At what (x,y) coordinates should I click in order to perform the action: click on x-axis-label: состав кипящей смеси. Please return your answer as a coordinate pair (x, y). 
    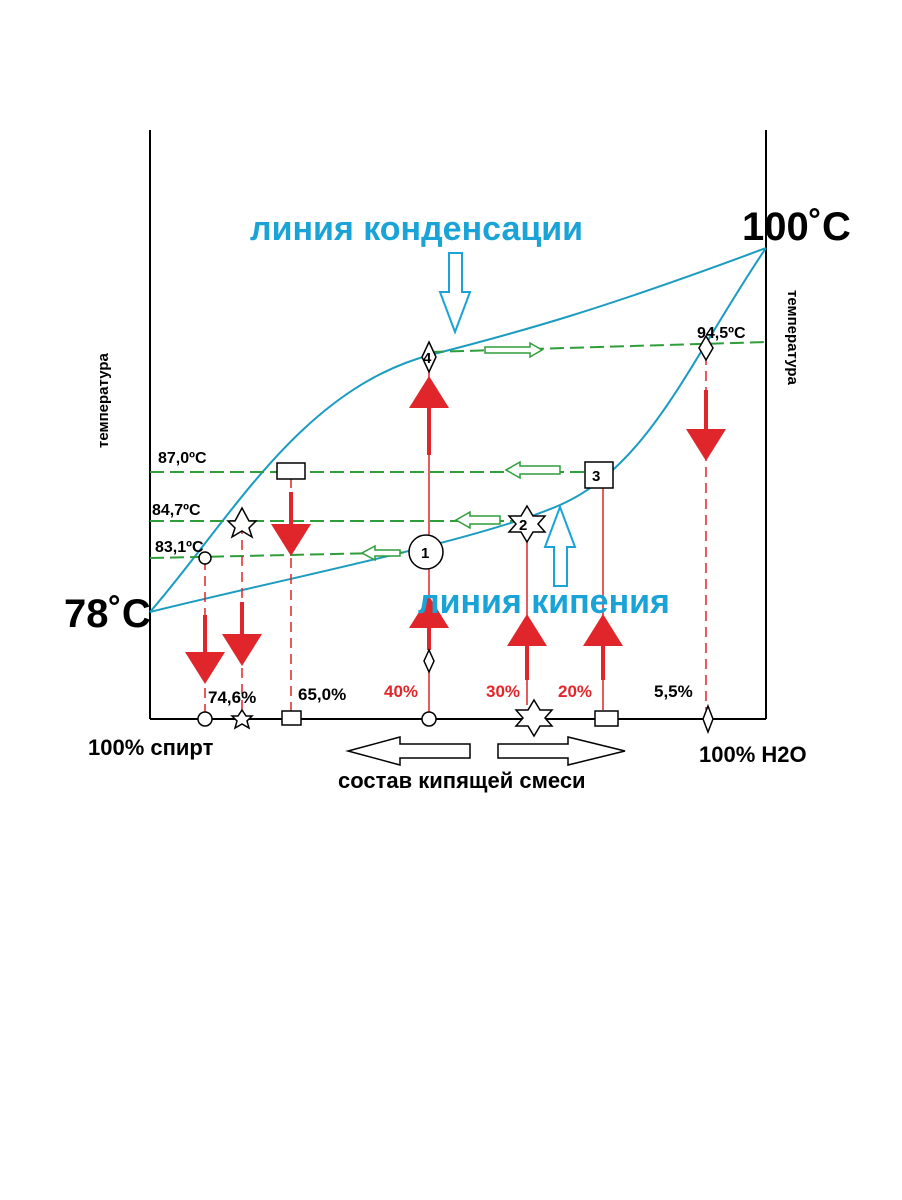
    Looking at the image, I should click on (462, 780).